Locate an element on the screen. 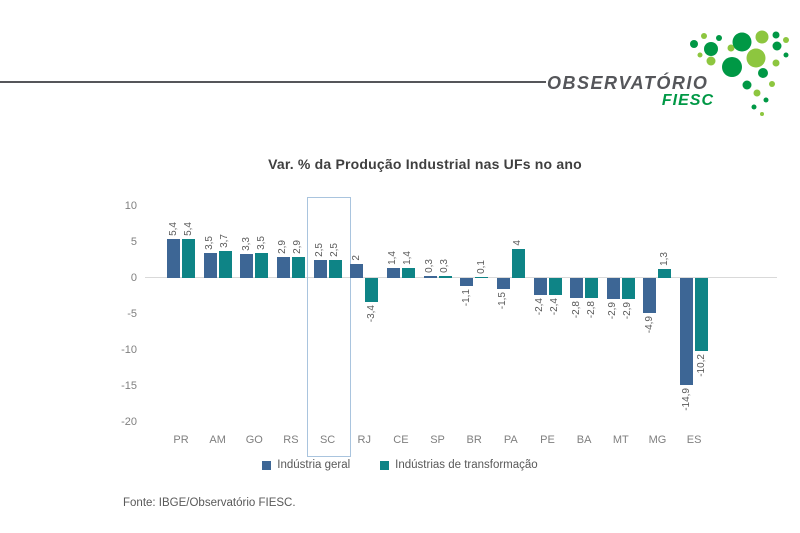  x-axis-label: RS is located at coordinates (291, 440).